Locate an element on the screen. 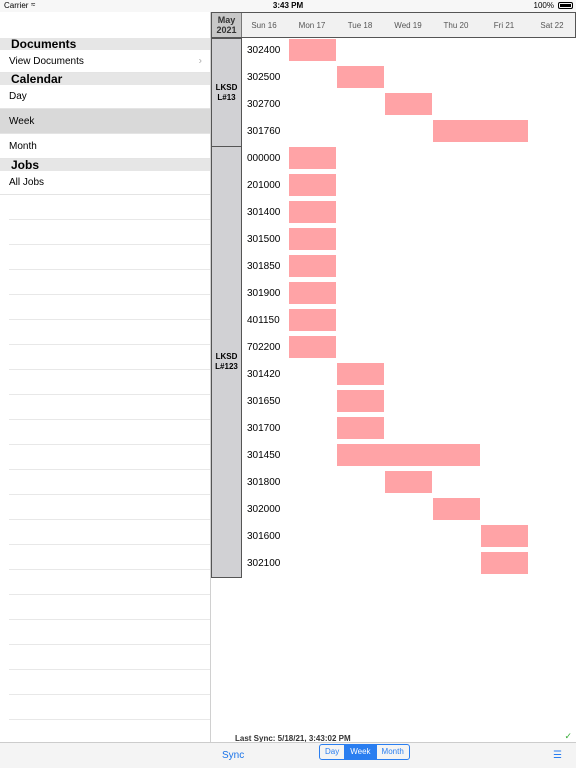  bottom-toolbar: Sync Day Week Month ☰ is located at coordinates (288, 755).